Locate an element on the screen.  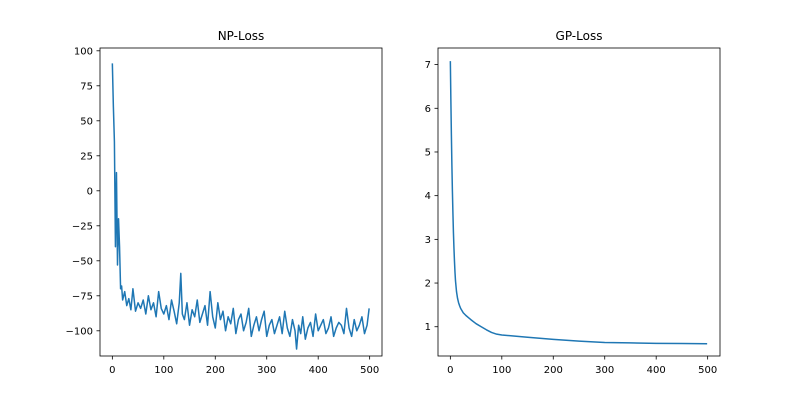
np-loss-x-tick-label: 400 is located at coordinates (318, 370).